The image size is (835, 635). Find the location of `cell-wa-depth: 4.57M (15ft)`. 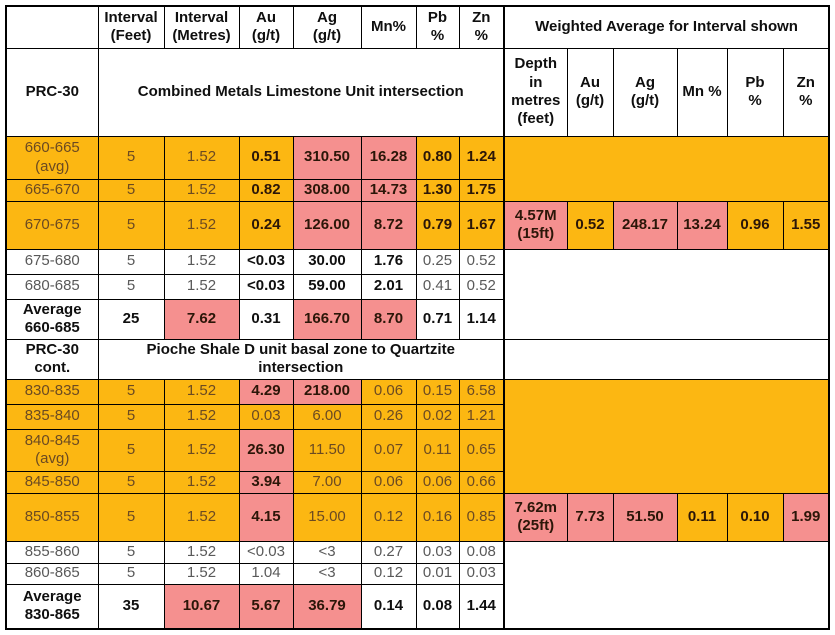

cell-wa-depth: 4.57M (15ft) is located at coordinates (535, 225).